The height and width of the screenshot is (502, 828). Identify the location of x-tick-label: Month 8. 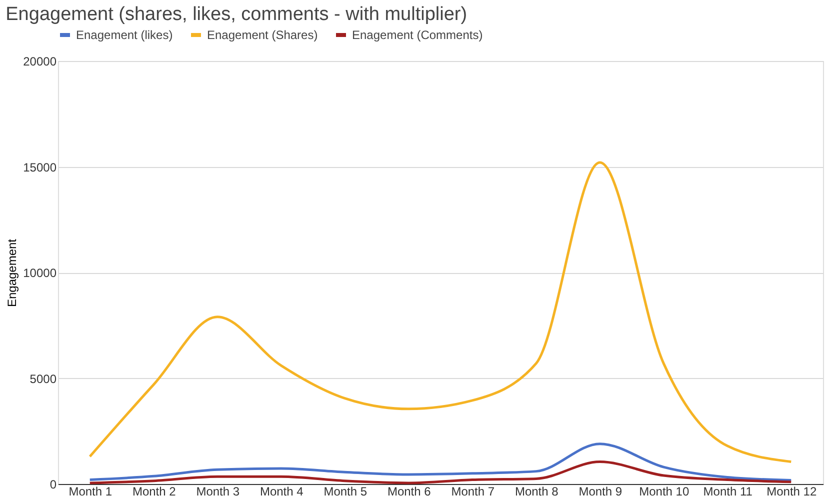
(536, 491).